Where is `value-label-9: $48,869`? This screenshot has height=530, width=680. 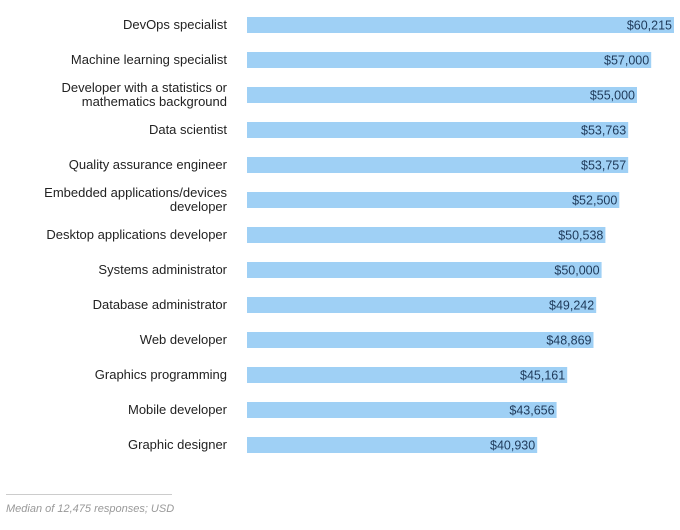
value-label-9: $48,869 is located at coordinates (568, 341).